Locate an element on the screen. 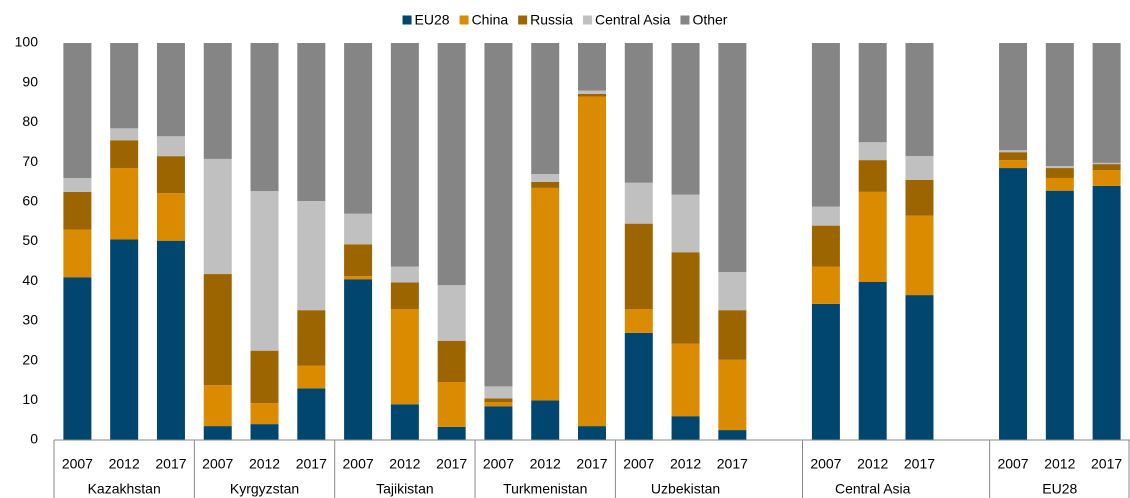 This screenshot has height=498, width=1130. y-tick-label: 0 is located at coordinates (34, 439).